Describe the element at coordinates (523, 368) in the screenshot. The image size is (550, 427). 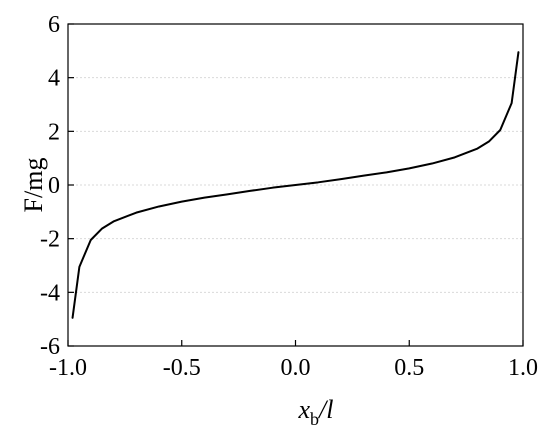
I see `x-tick-label: 1.0` at that location.